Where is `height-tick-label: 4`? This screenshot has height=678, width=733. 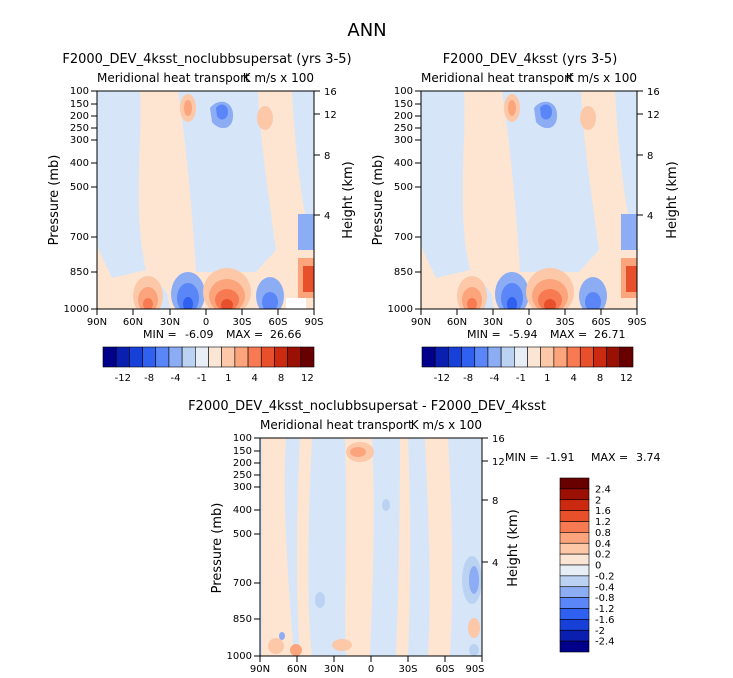
height-tick-label: 4 is located at coordinates (495, 563).